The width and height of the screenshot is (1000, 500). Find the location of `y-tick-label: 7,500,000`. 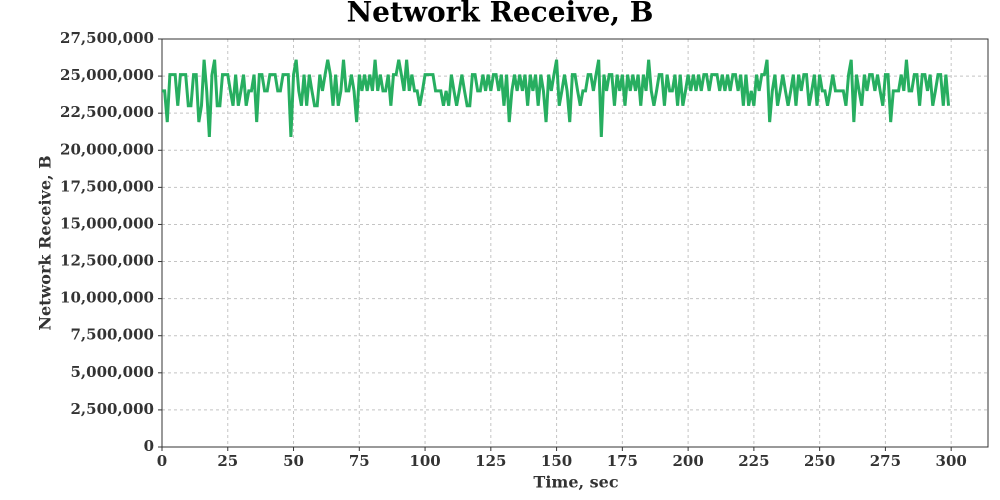

y-tick-label: 7,500,000 is located at coordinates (112, 335).